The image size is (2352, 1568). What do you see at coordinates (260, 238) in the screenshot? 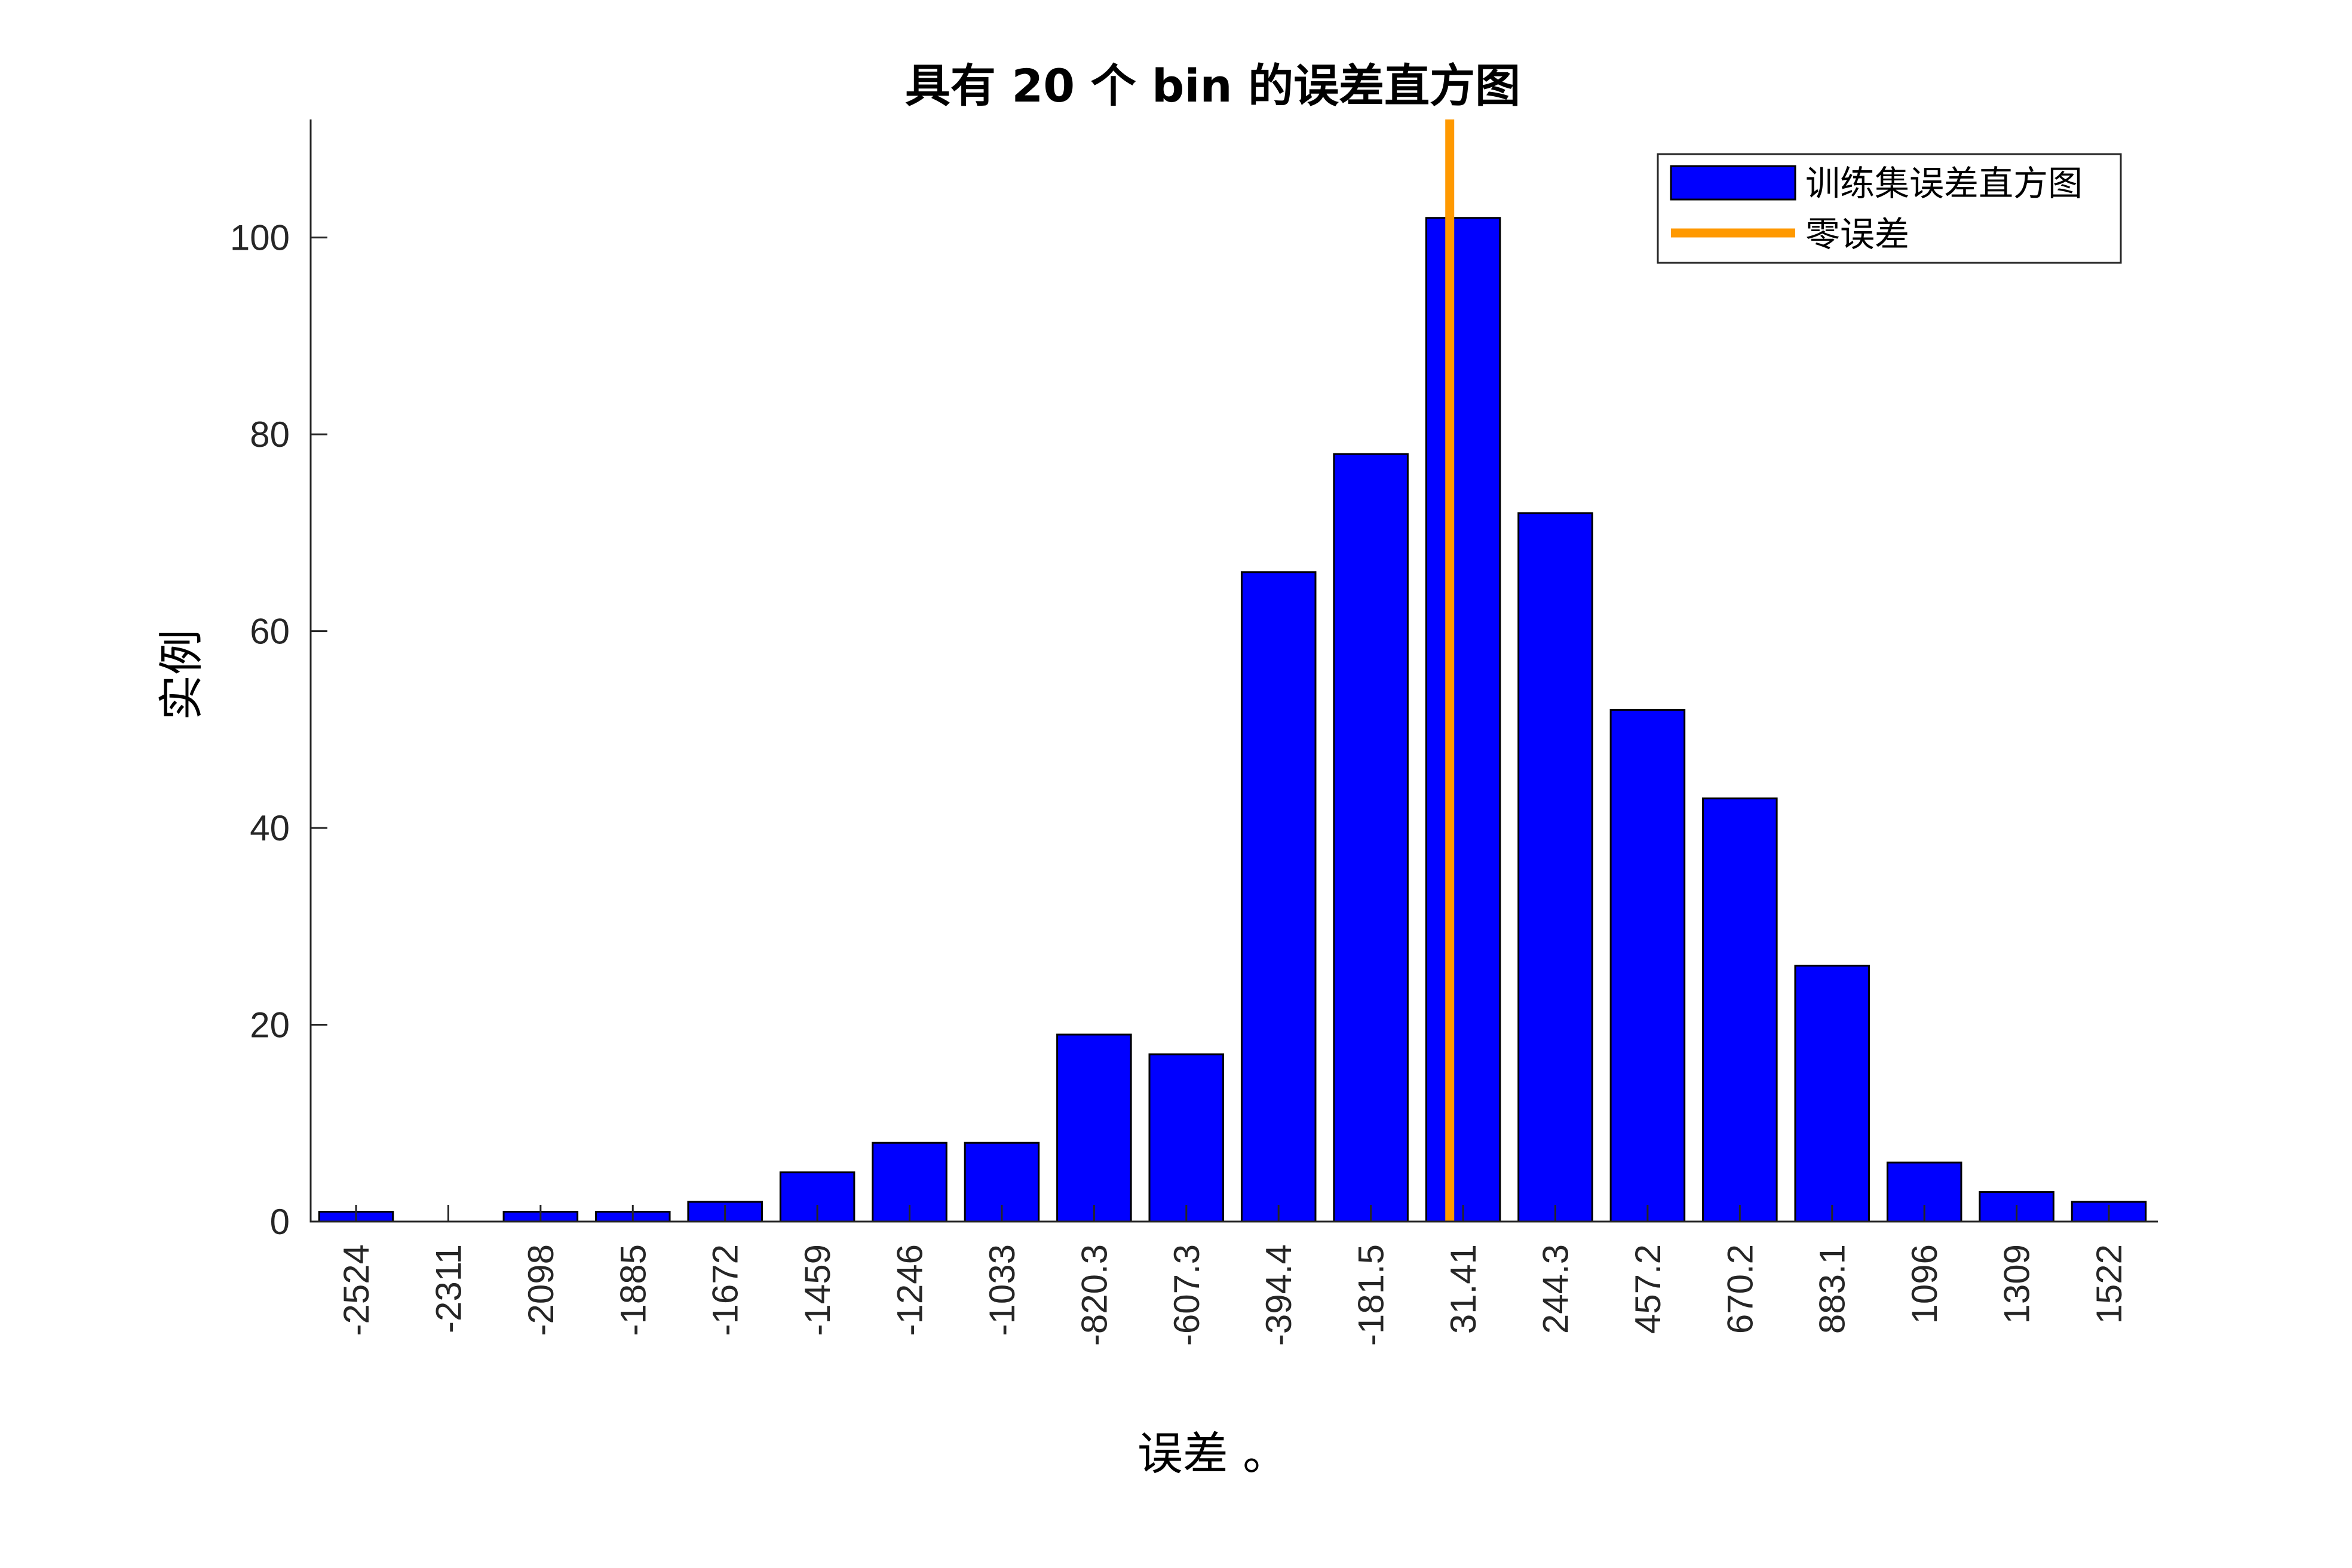
I see `y-tick-label: 100` at bounding box center [260, 238].